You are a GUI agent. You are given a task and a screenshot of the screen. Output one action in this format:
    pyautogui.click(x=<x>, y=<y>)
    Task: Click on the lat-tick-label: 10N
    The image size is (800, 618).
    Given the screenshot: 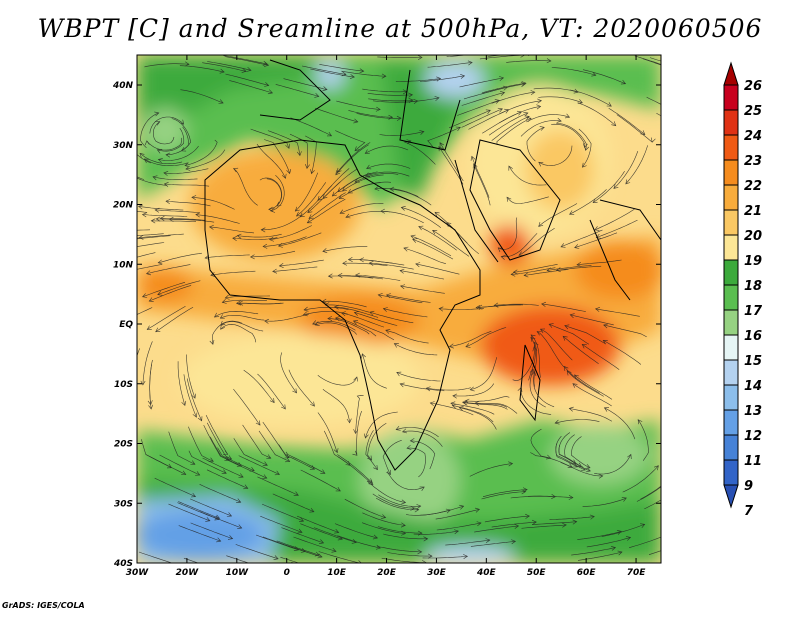 What is the action you would take?
    pyautogui.click(x=123, y=265)
    